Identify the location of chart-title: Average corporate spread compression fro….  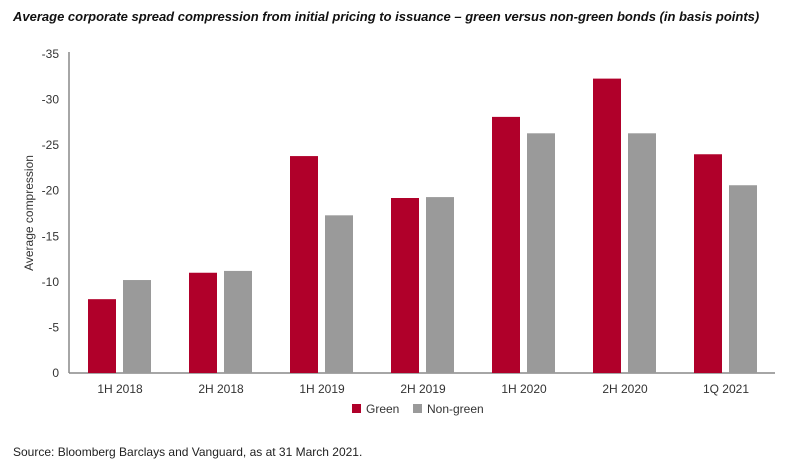
(386, 16).